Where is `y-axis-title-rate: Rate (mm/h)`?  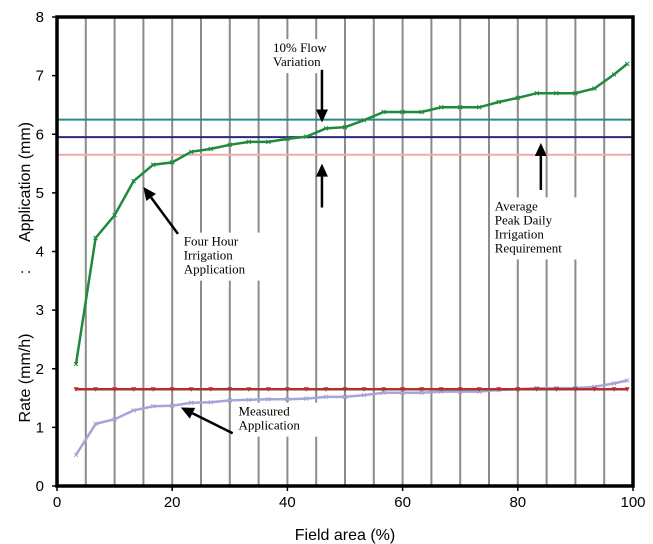 y-axis-title-rate: Rate (mm/h) is located at coordinates (25, 378).